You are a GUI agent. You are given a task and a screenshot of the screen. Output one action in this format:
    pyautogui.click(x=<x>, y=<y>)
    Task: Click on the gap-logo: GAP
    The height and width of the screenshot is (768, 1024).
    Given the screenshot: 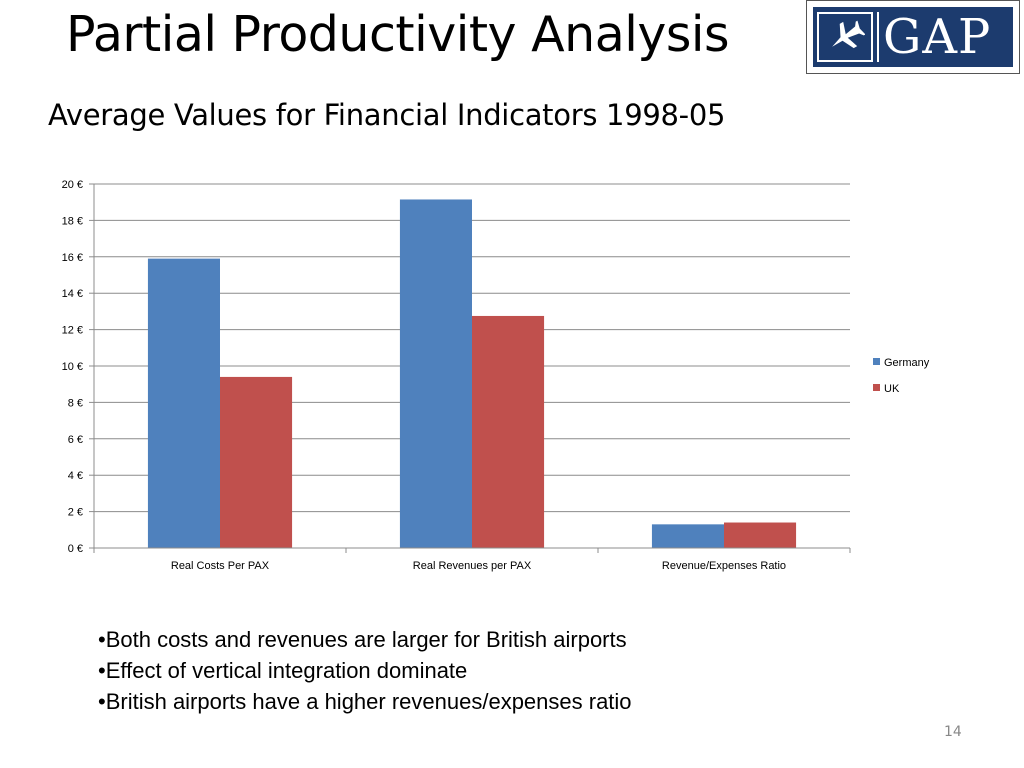 What is the action you would take?
    pyautogui.click(x=913, y=37)
    